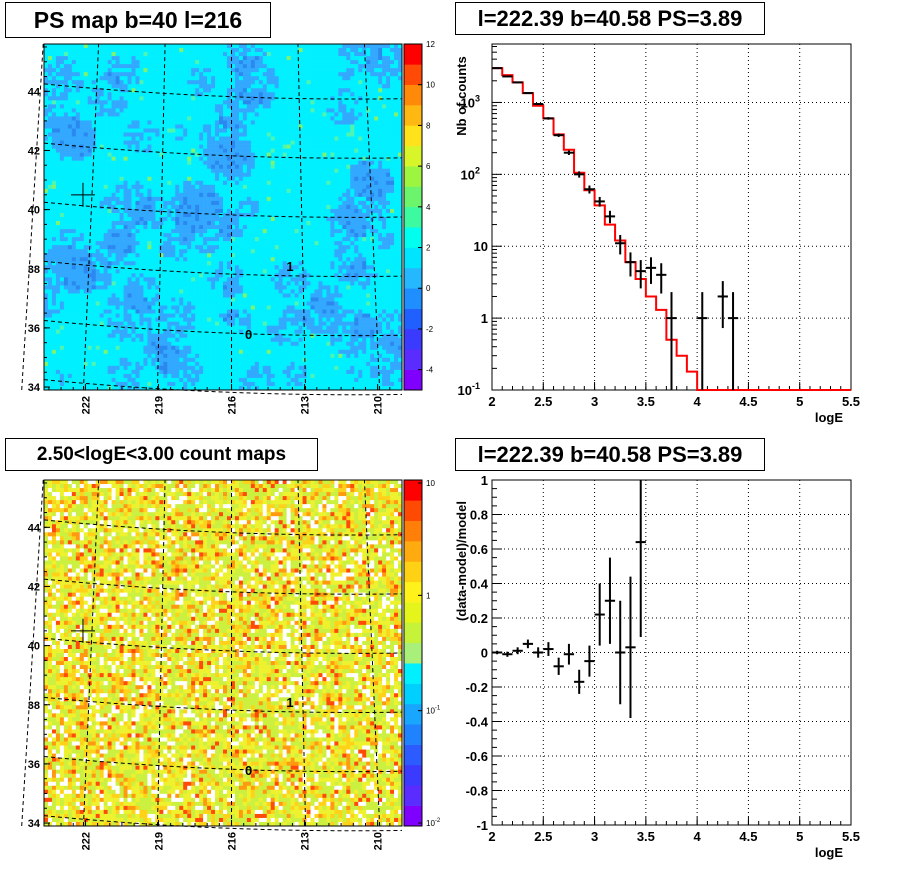 The image size is (898, 876). Describe the element at coordinates (138, 20) in the screenshot. I see `ps-map-title: PS map b=40 l=216` at that location.